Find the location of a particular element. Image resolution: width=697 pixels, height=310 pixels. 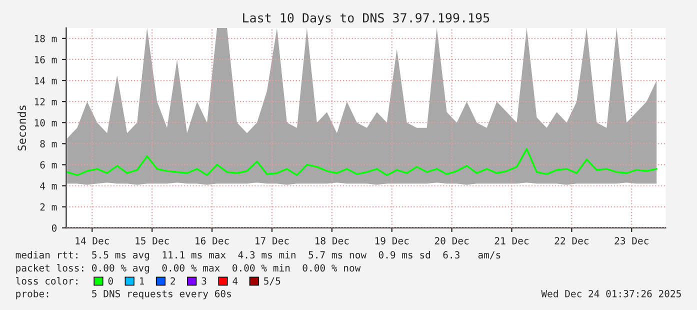

text: Wed Dec 24 01:37:26 2025 is located at coordinates (611, 294).